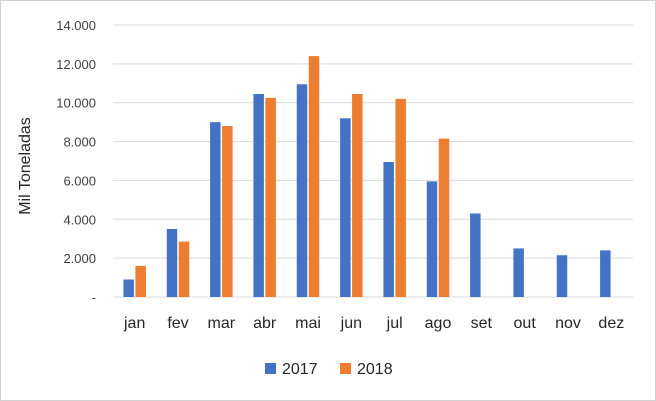 This screenshot has width=656, height=401. What do you see at coordinates (222, 323) in the screenshot?
I see `x-tick-label: mar` at bounding box center [222, 323].